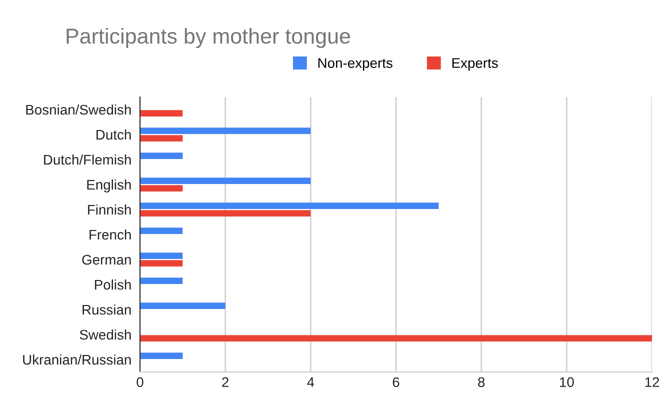 The image size is (665, 416). What do you see at coordinates (310, 382) in the screenshot?
I see `x-tick-label: 4` at bounding box center [310, 382].